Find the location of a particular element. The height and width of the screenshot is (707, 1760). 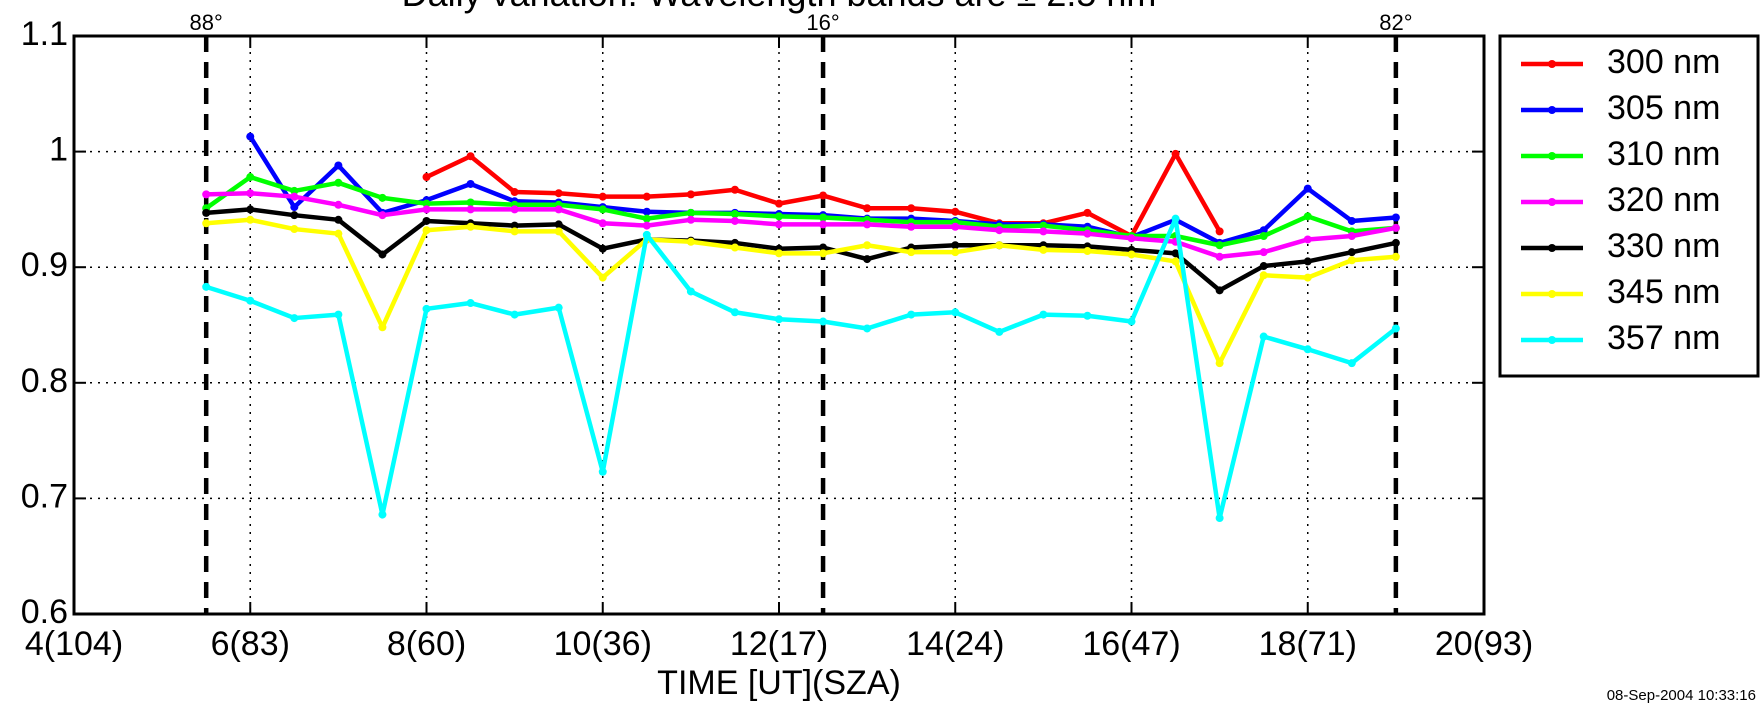

legend-label: 320 nm is located at coordinates (1663, 200).